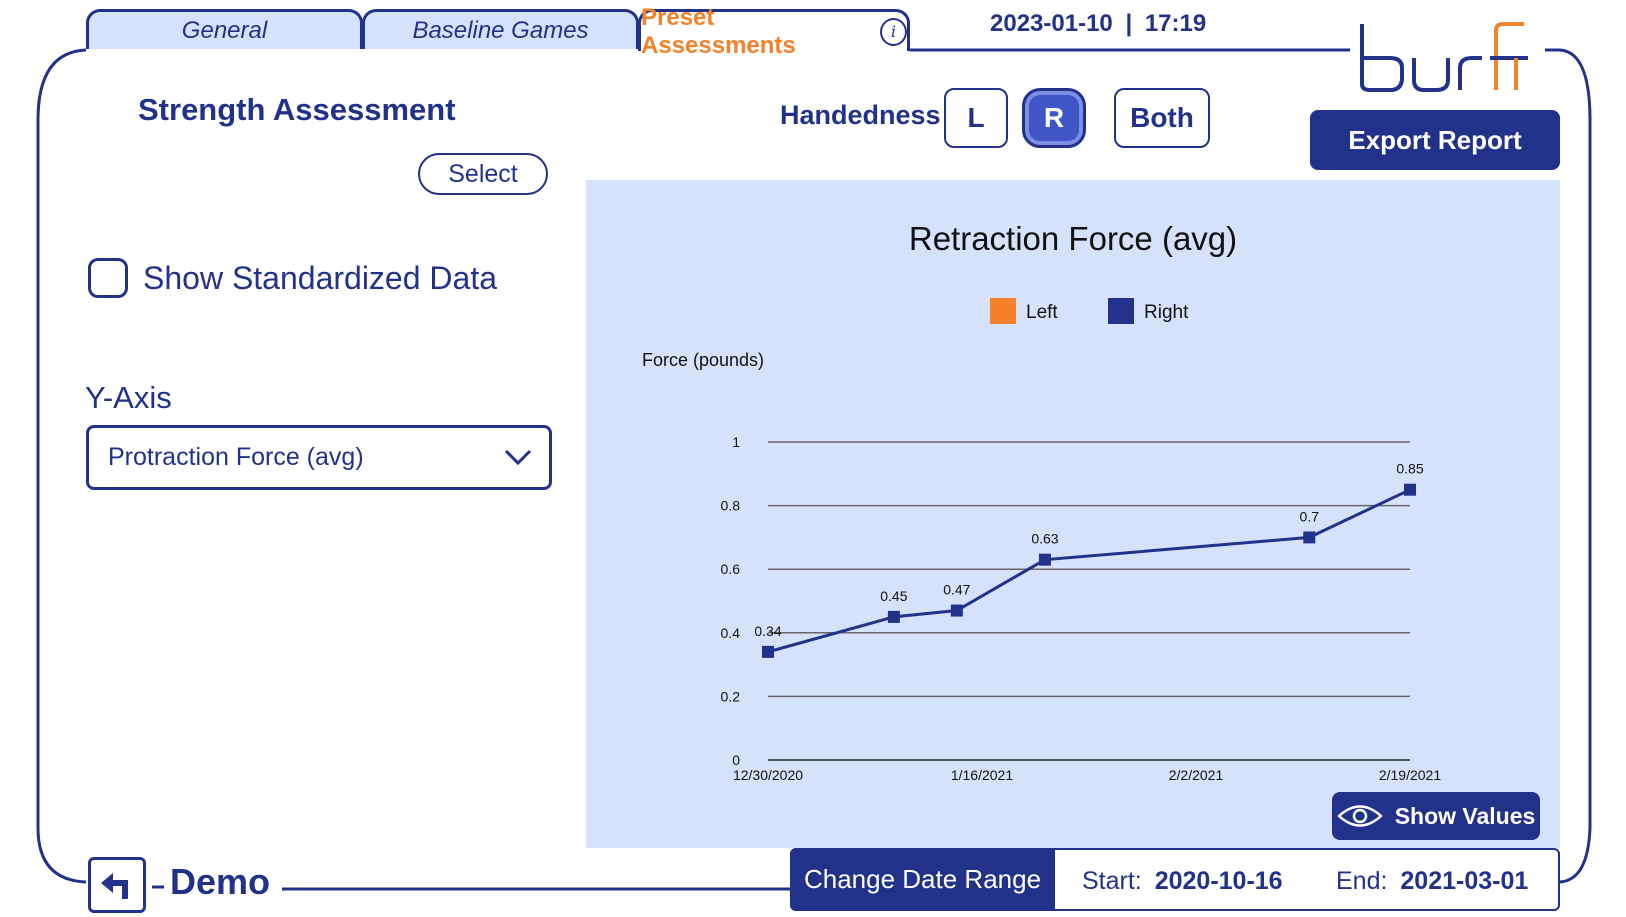  Describe the element at coordinates (1175, 23) in the screenshot. I see `current-time: 17:19` at that location.